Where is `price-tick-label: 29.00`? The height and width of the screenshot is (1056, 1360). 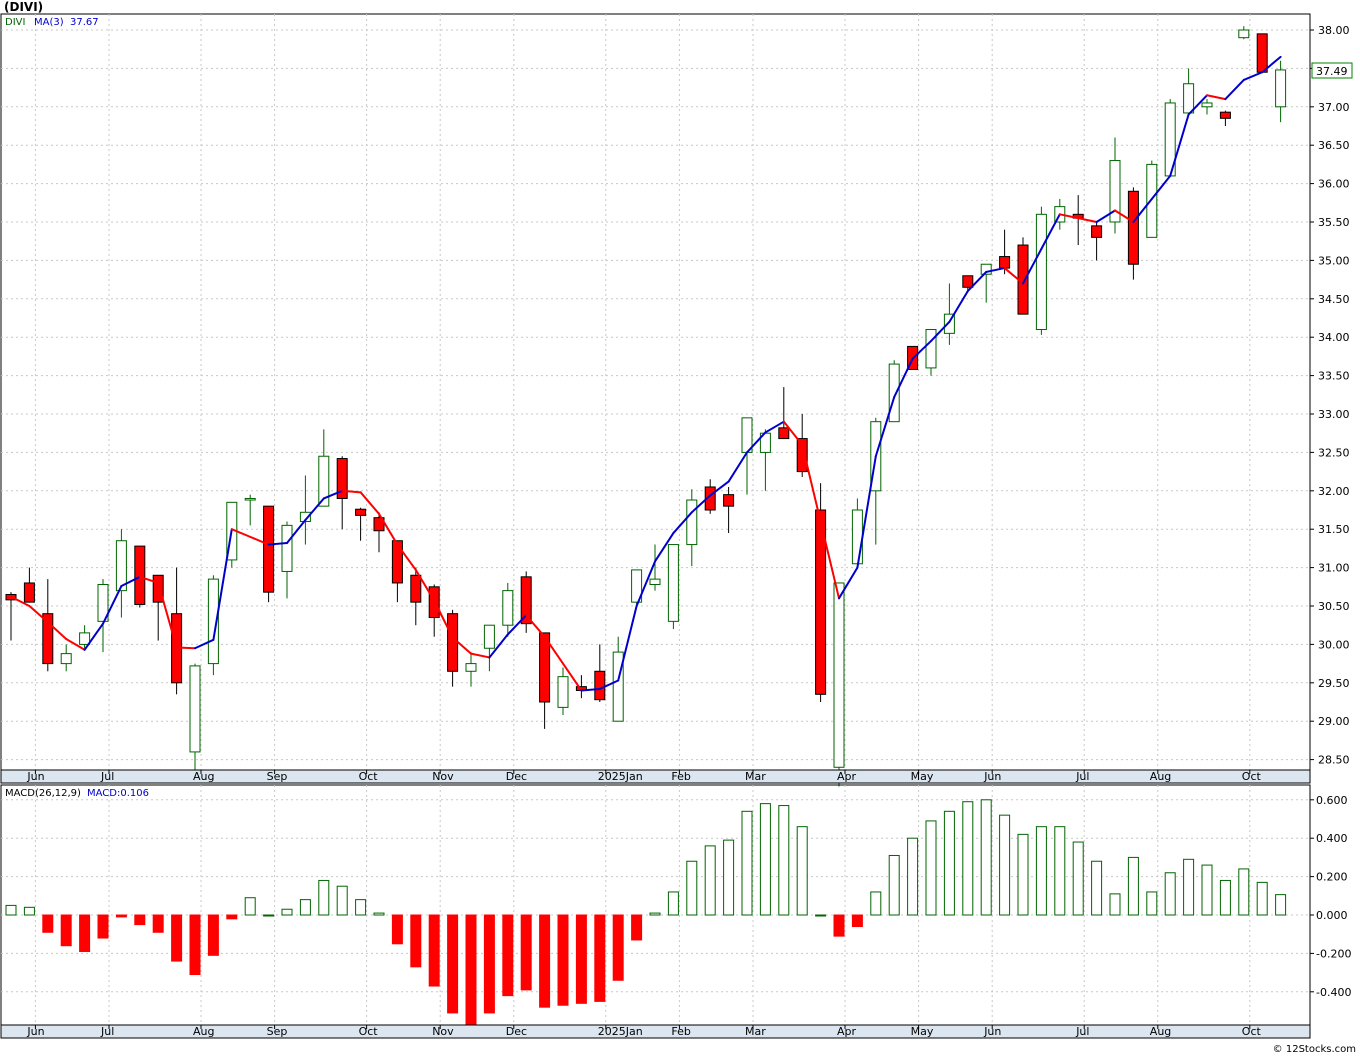
price-tick-label: 29.00 is located at coordinates (1334, 721).